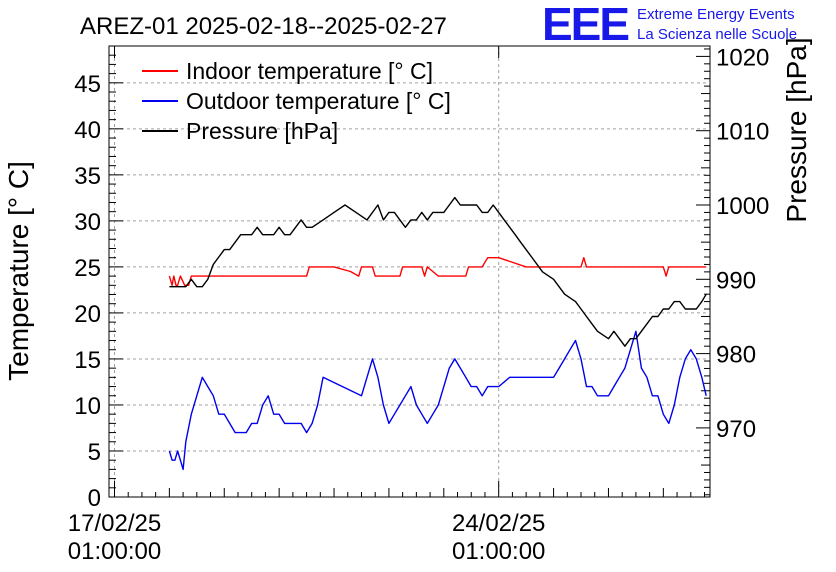 The width and height of the screenshot is (836, 572). Describe the element at coordinates (18, 271) in the screenshot. I see `y-left-axis-label: Temperature [° C]` at that location.